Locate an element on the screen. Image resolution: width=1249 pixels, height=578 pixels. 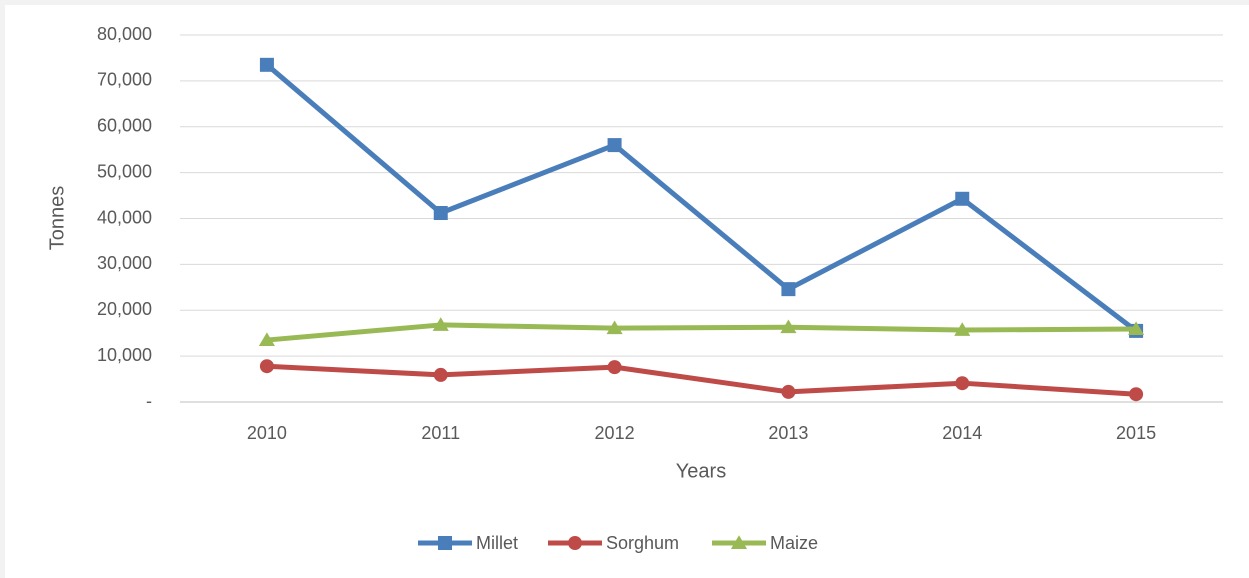
y-tick-label: 50,000 is located at coordinates (124, 171).